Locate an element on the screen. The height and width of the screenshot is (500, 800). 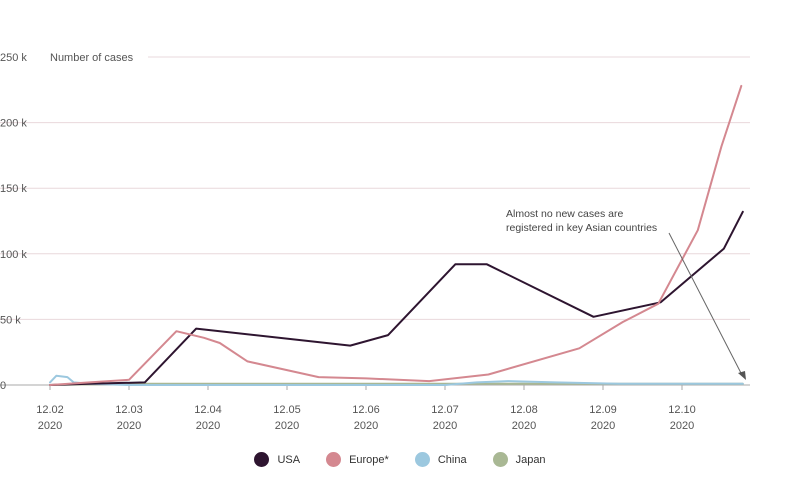
x-tick-label: 12.08 is located at coordinates (524, 410).